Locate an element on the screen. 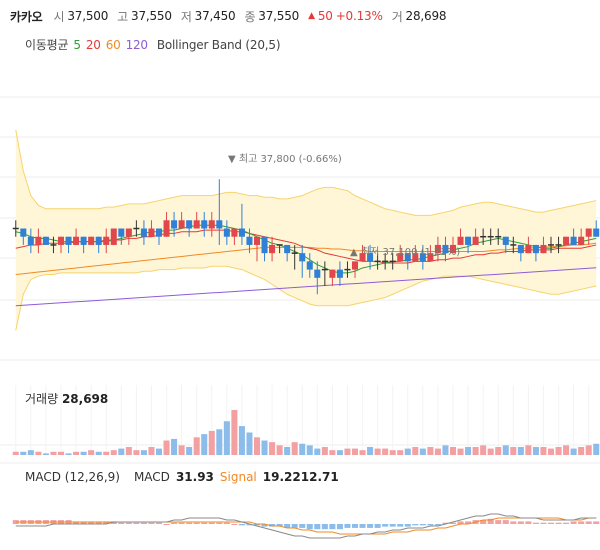 The height and width of the screenshot is (550, 600). high-label: 고 is located at coordinates (123, 16).